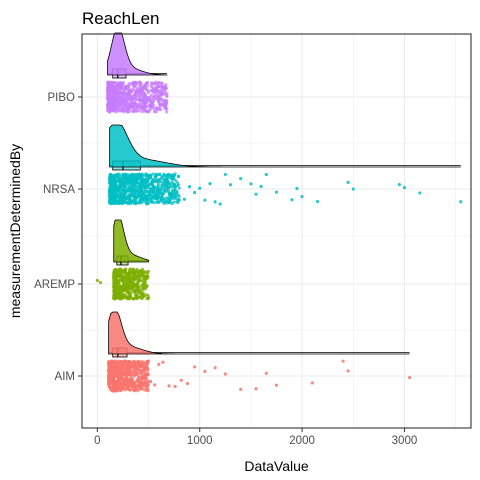 This screenshot has height=480, width=480. What do you see at coordinates (59, 190) in the screenshot?
I see `y-tick-label: NRSA` at bounding box center [59, 190].